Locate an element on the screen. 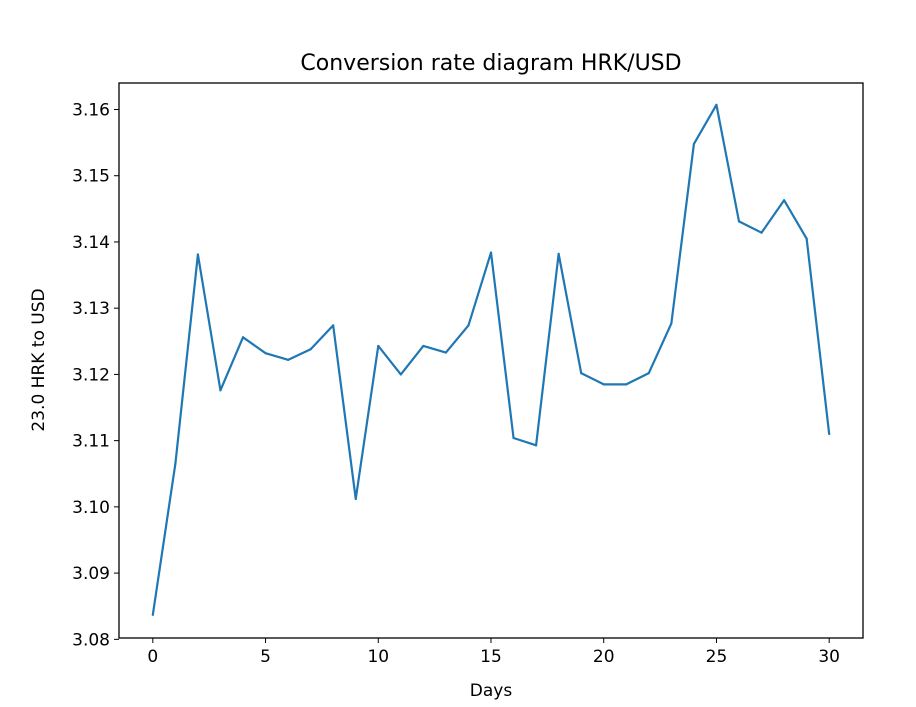 The width and height of the screenshot is (916, 707). x-tick-label: 10 is located at coordinates (378, 657).